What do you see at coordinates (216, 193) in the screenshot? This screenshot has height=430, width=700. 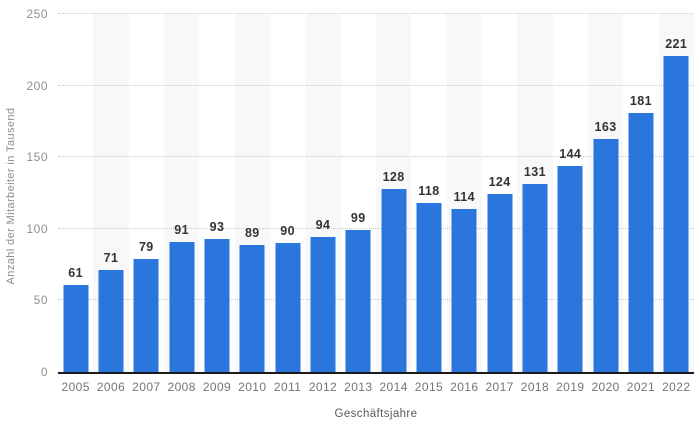 I see `bar-column-2009: 93` at bounding box center [216, 193].